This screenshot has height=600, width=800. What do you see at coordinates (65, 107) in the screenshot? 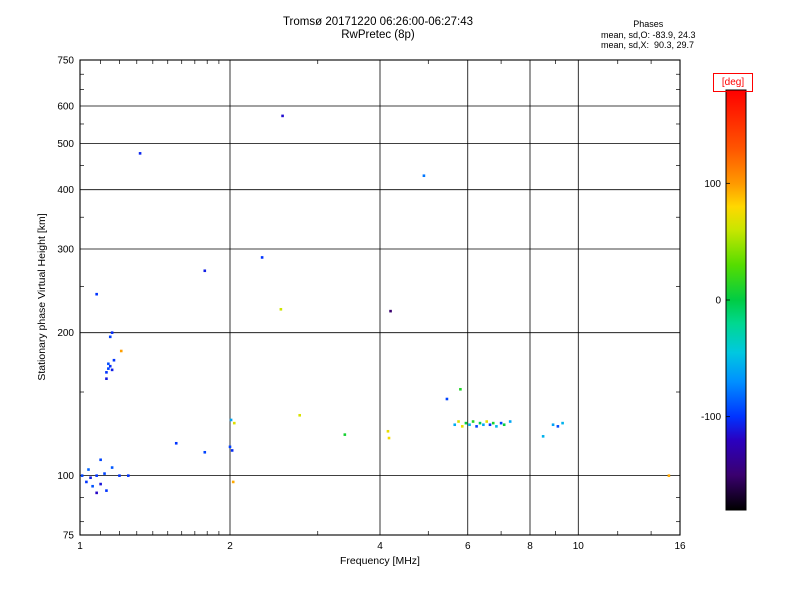
I see `svg-text: 600` at bounding box center [65, 107].